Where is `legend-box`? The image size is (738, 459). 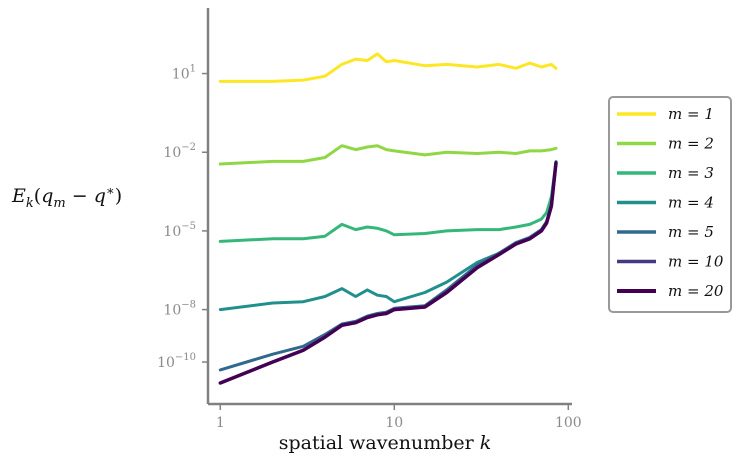
legend-box is located at coordinates (670, 204).